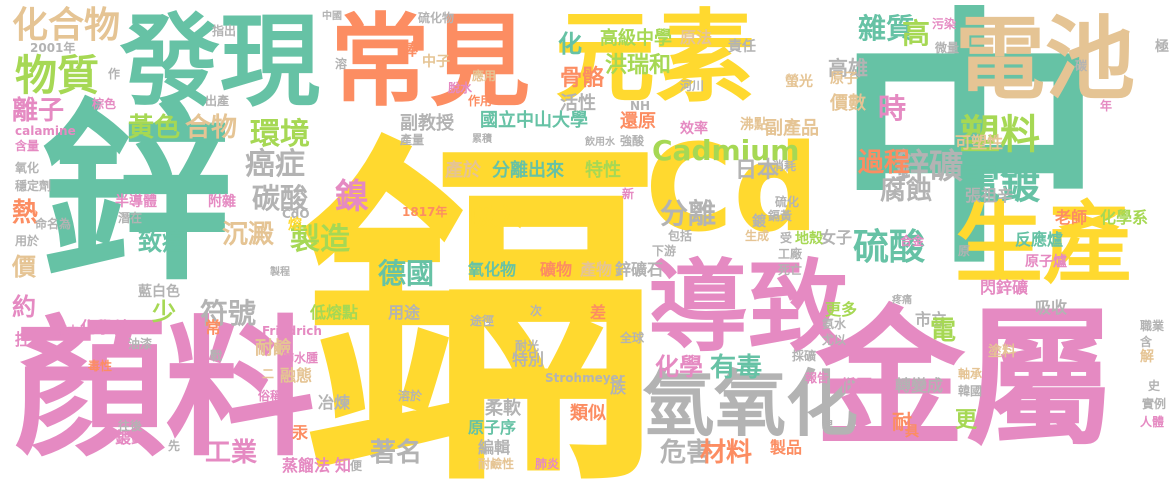 The width and height of the screenshot is (1175, 482). What do you see at coordinates (482, 139) in the screenshot?
I see `word: 累積` at bounding box center [482, 139].